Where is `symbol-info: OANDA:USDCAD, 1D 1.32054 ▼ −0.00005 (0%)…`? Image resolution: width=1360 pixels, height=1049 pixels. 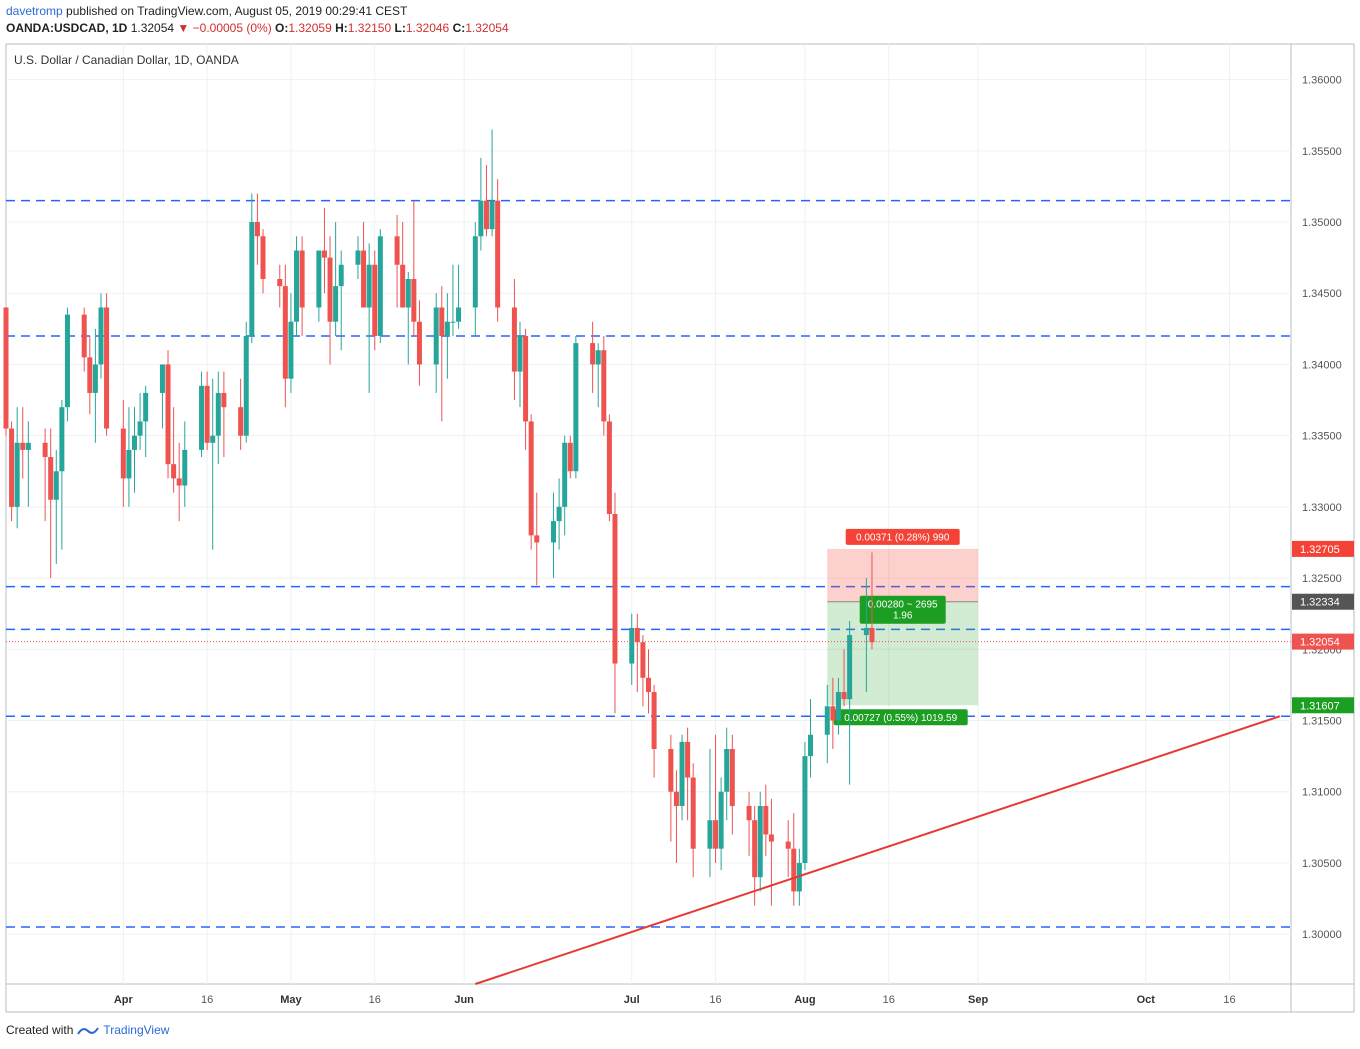
symbol-info: OANDA:USDCAD, 1D 1.32054 ▼ −0.00005 (0%)… is located at coordinates (257, 28).